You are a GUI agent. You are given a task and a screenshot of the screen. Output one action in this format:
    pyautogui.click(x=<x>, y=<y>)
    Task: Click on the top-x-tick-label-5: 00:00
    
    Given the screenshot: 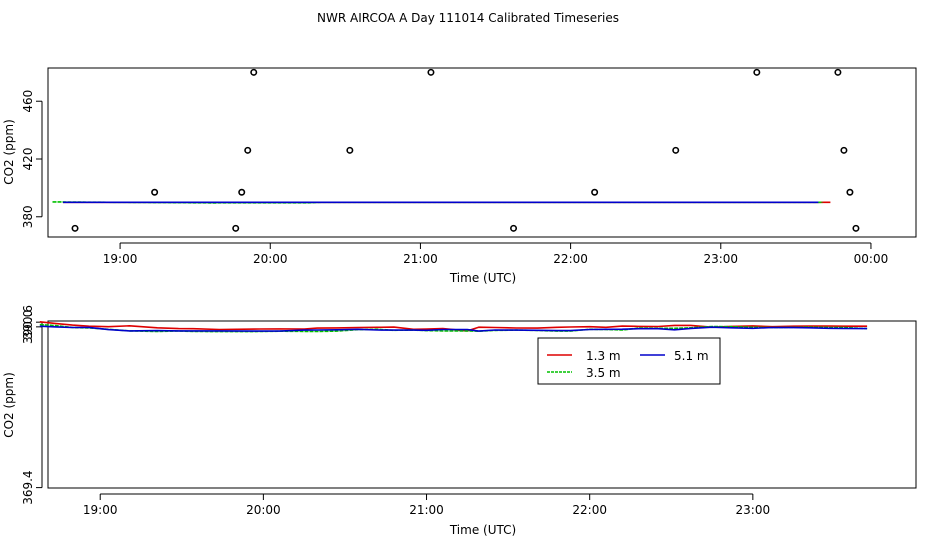 What is the action you would take?
    pyautogui.click(x=871, y=259)
    